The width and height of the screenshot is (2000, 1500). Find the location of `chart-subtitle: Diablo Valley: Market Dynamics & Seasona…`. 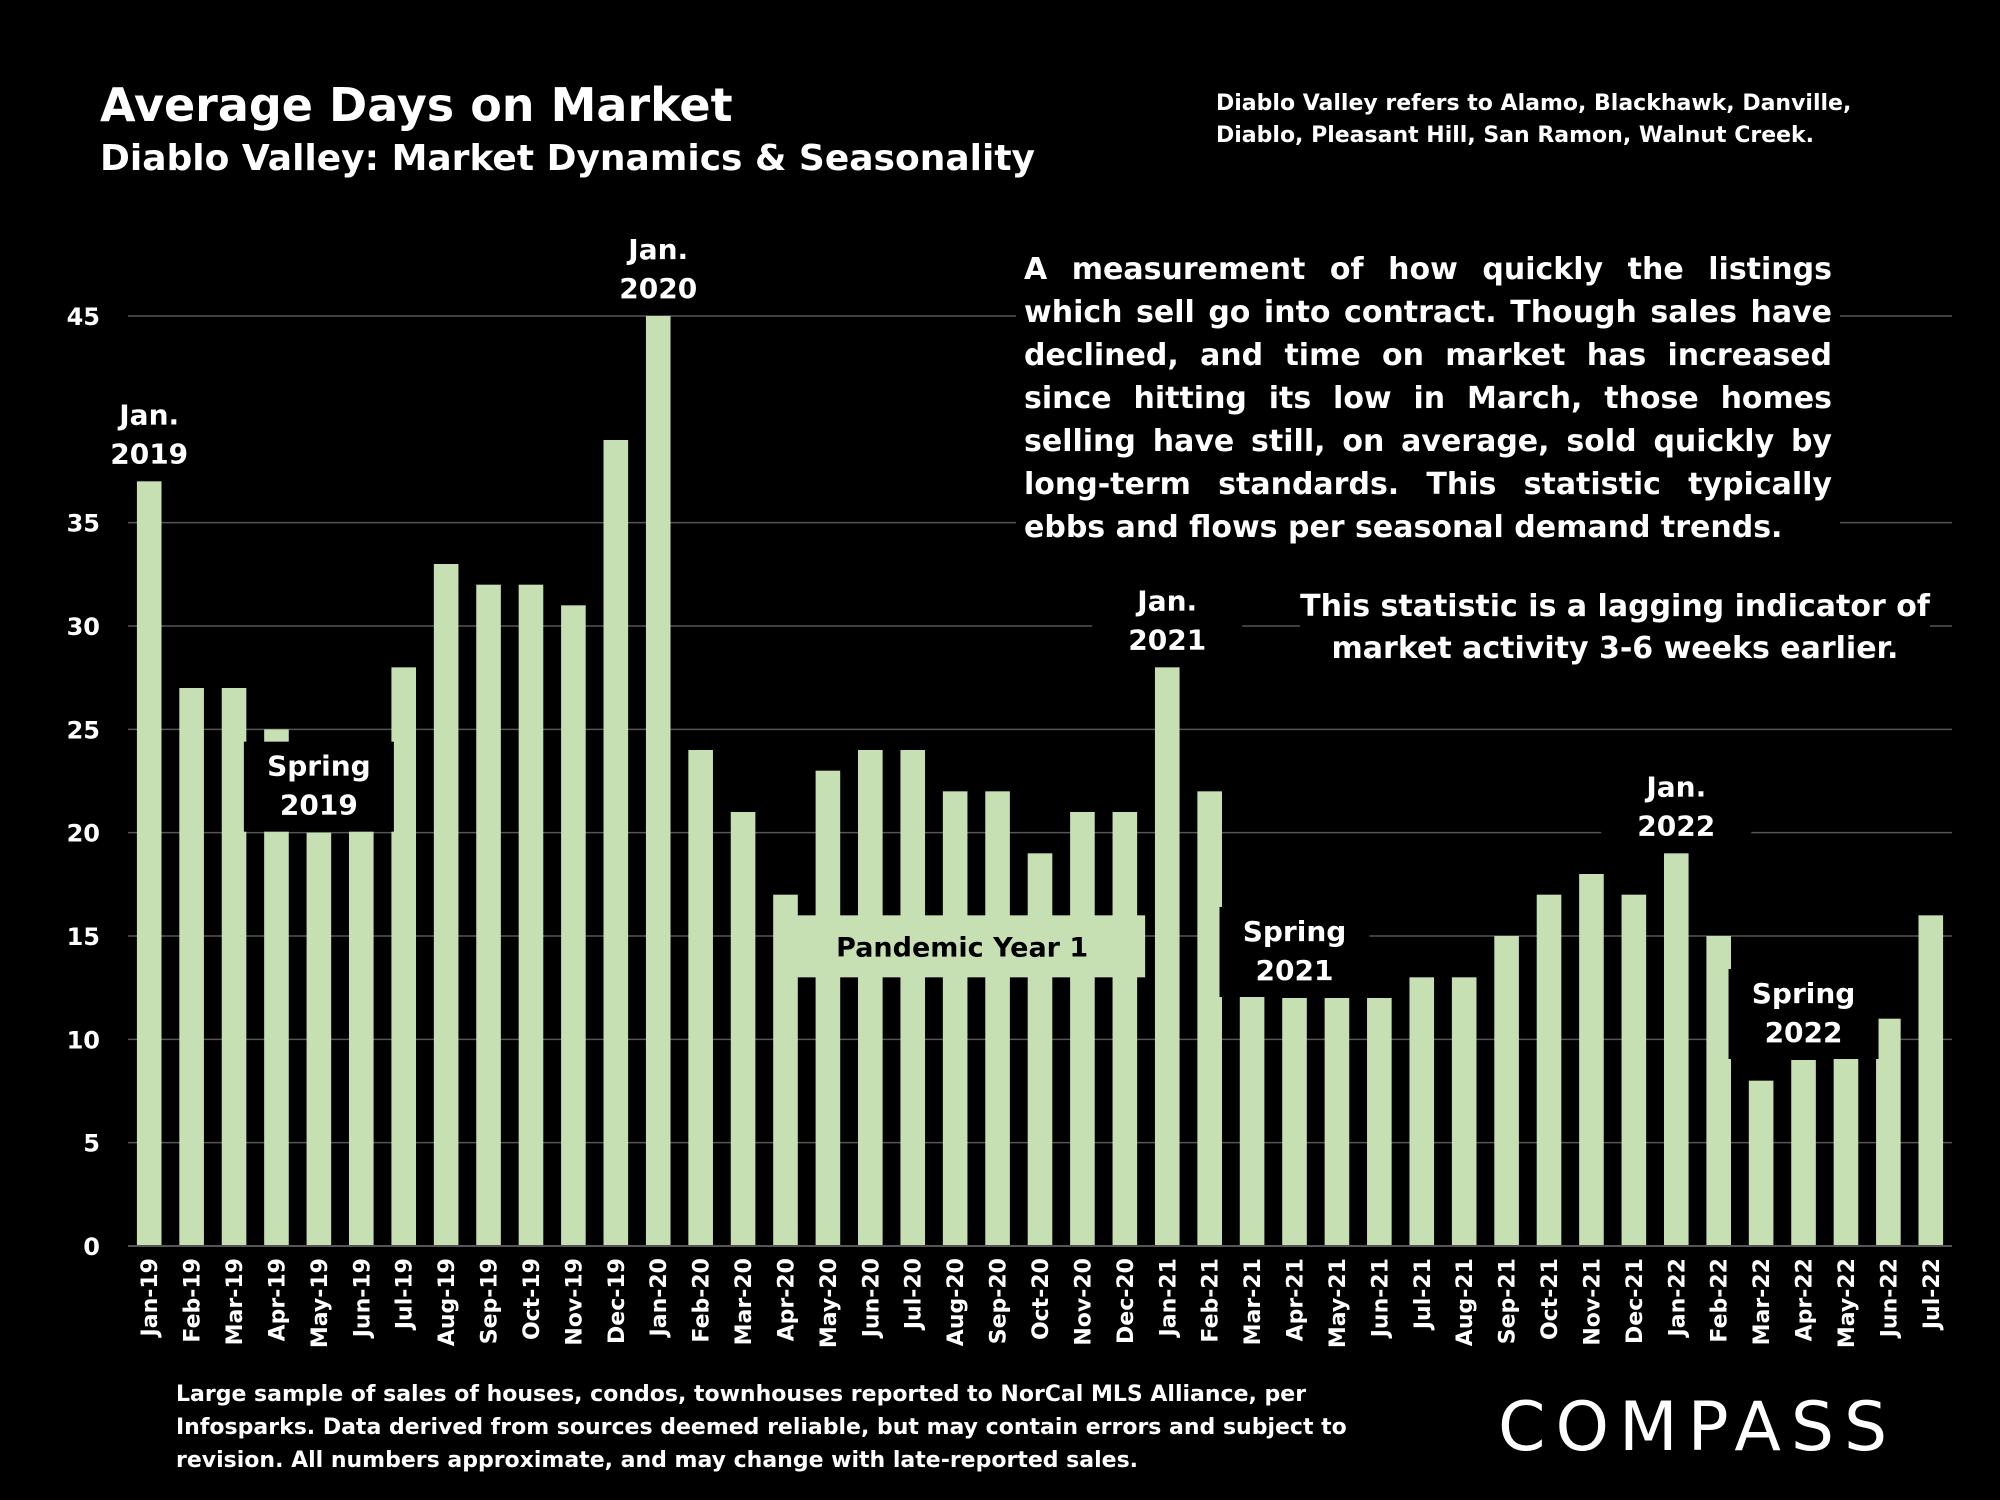

chart-subtitle: Diablo Valley: Market Dynamics & Seasona… is located at coordinates (567, 158).